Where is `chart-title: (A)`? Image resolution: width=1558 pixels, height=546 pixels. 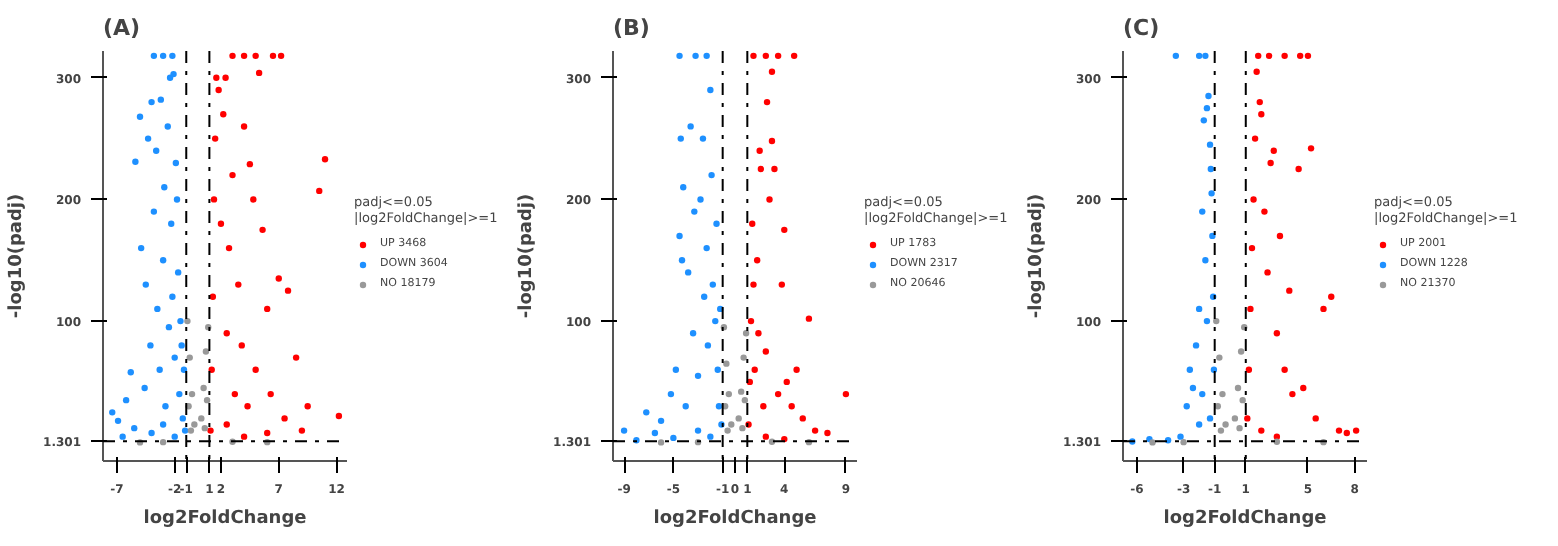
chart-title: (A) is located at coordinates (122, 28).